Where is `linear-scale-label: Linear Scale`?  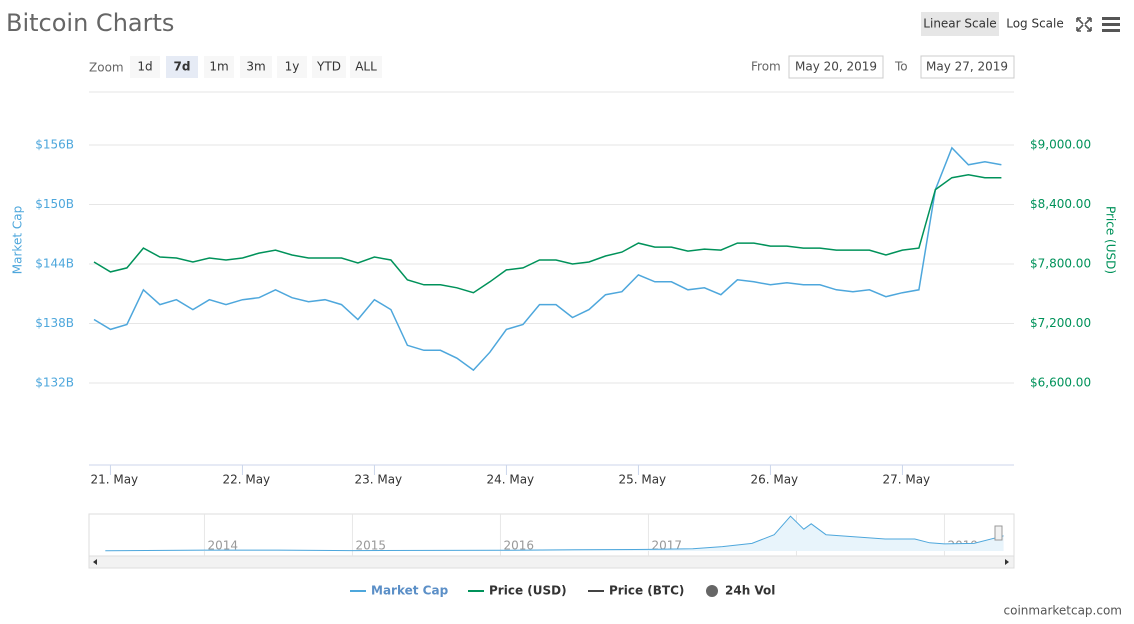
linear-scale-label: Linear Scale is located at coordinates (959, 24).